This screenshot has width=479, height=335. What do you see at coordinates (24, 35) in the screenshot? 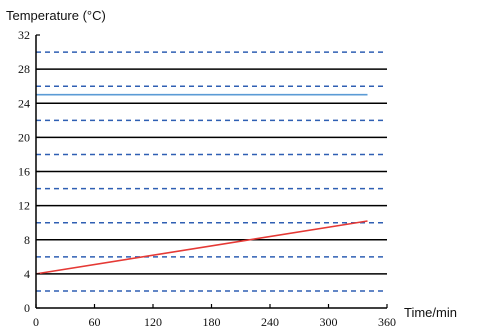
I see `y-tick-label: 32` at bounding box center [24, 35].